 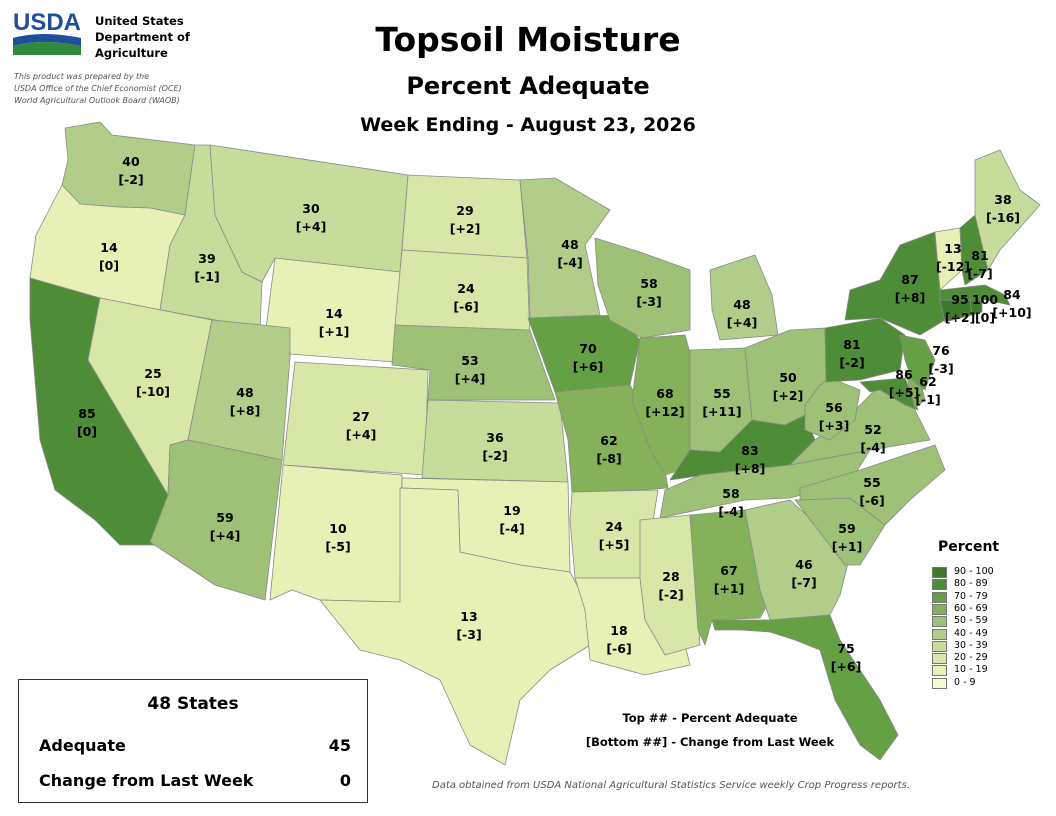 I want to click on state-shape-wv, so click(x=832, y=409).